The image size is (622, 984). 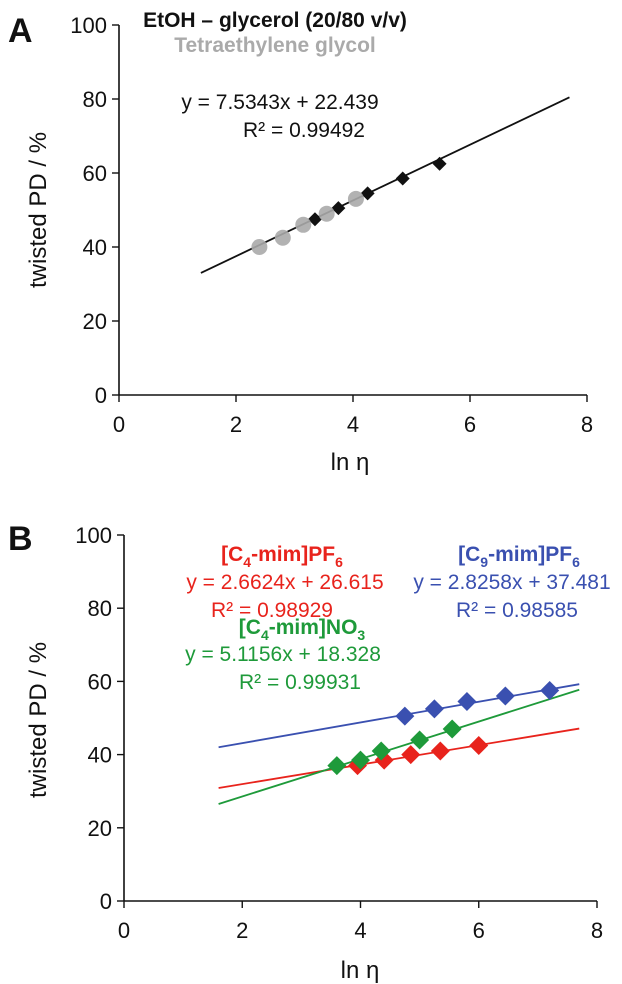 What do you see at coordinates (20, 31) in the screenshot?
I see `panel-a-label: A` at bounding box center [20, 31].